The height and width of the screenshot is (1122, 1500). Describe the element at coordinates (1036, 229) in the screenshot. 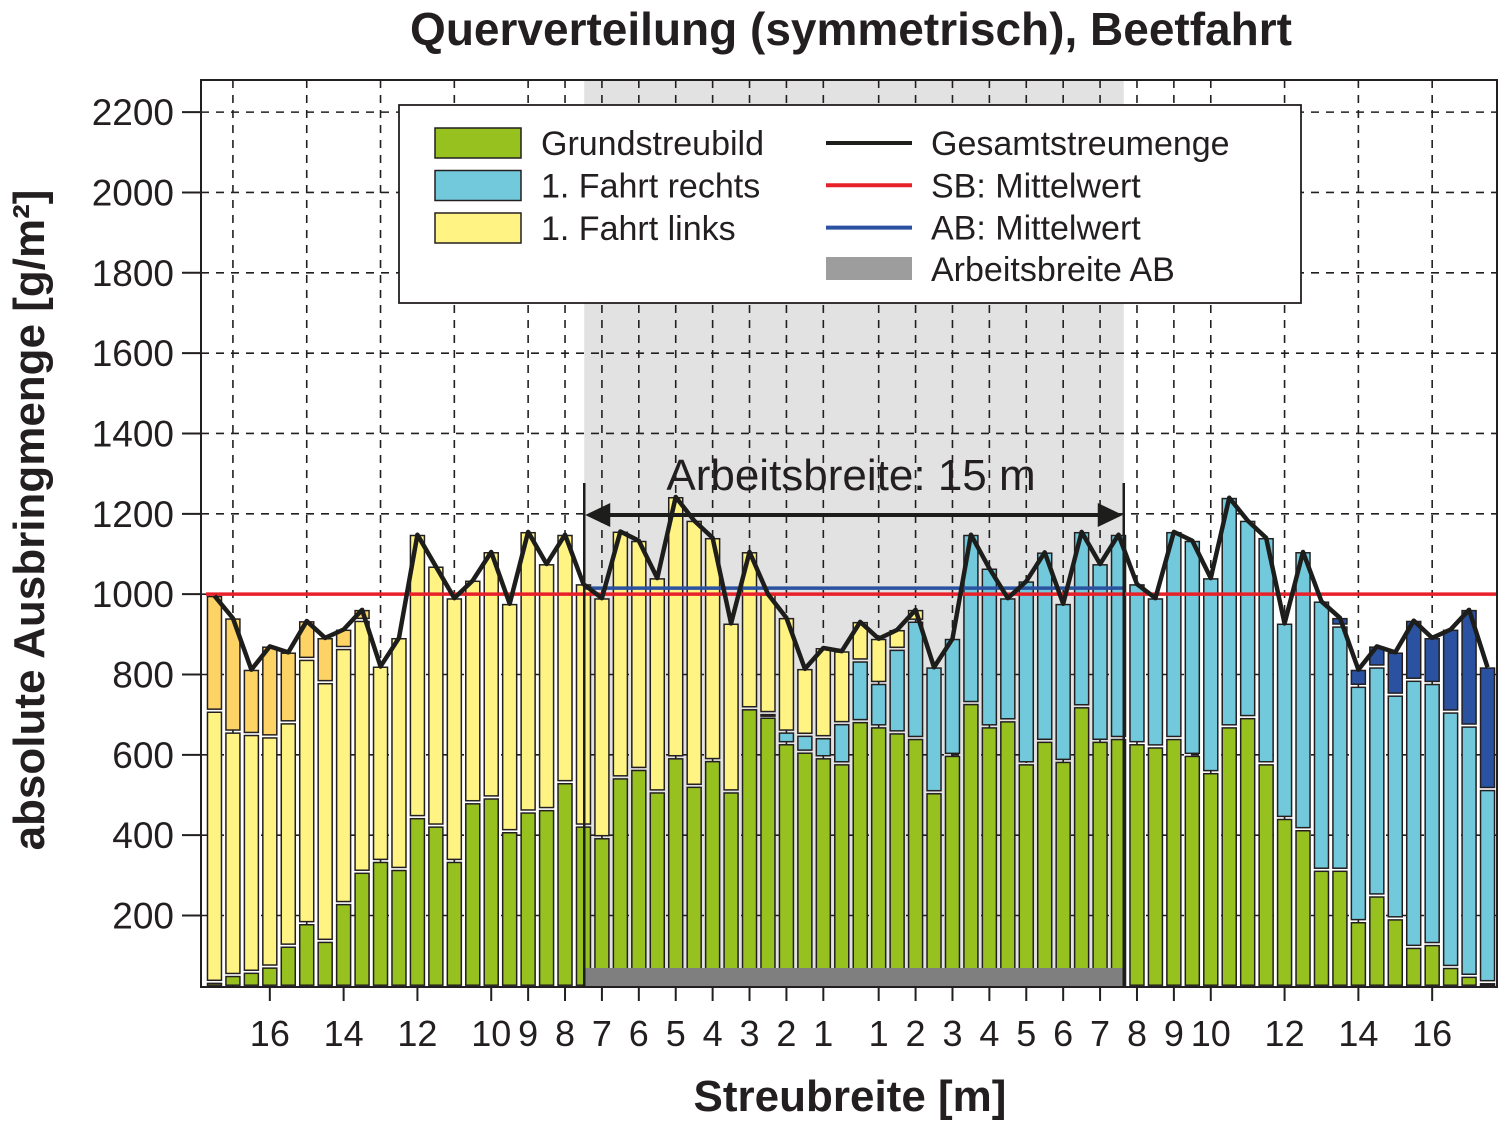

I see `legend-label: AB: Mittelwert` at that location.